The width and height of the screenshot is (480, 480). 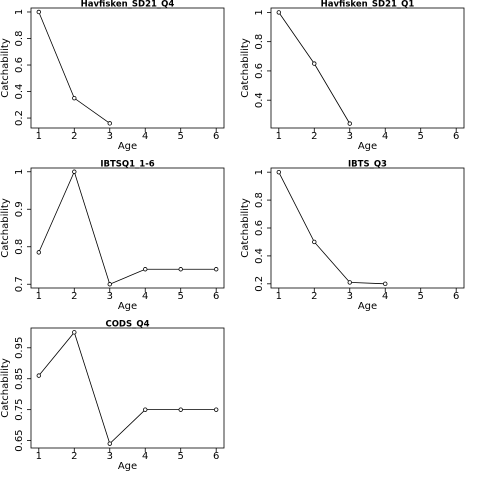 What do you see at coordinates (19, 410) in the screenshot?
I see `y-tick-label: 0.75` at bounding box center [19, 410].